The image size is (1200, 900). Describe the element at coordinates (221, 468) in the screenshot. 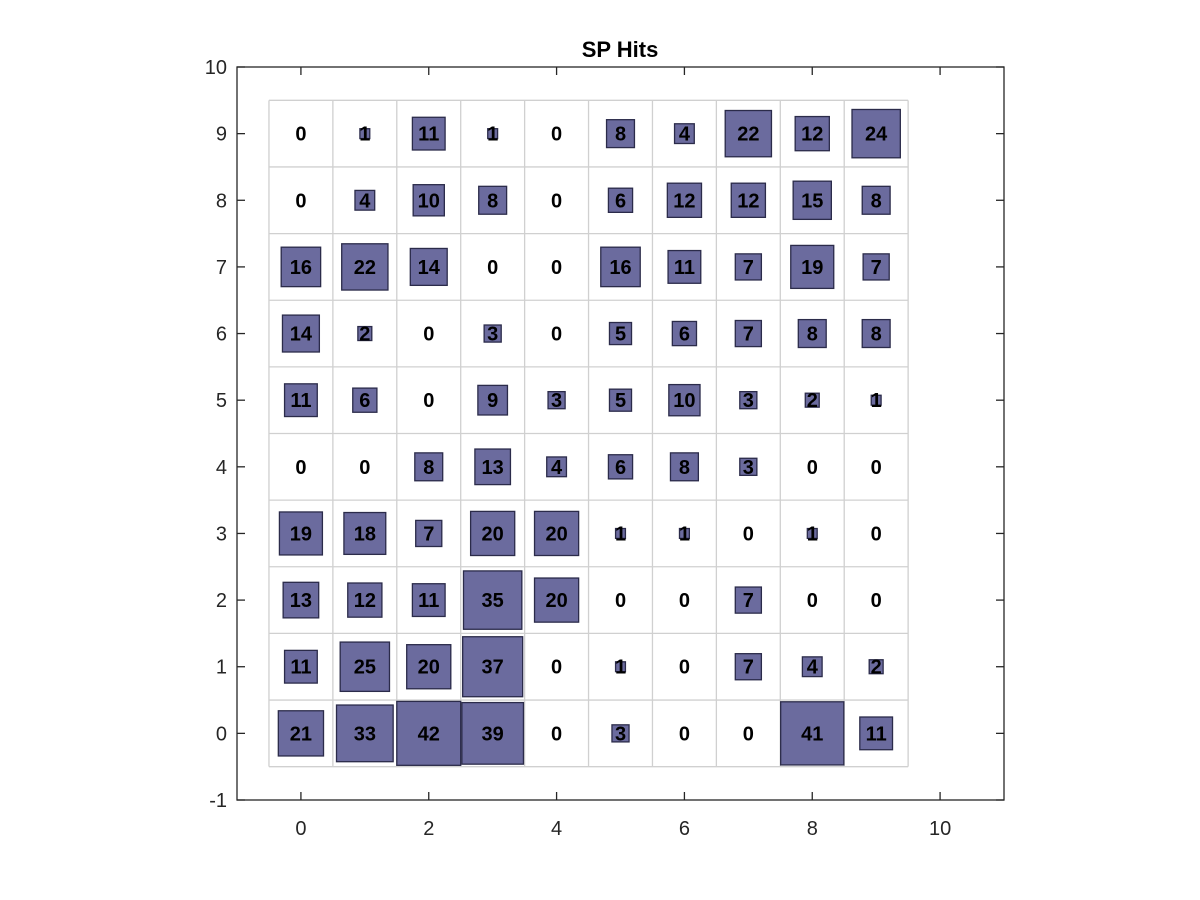

I see `y-tick-label: 4` at that location.